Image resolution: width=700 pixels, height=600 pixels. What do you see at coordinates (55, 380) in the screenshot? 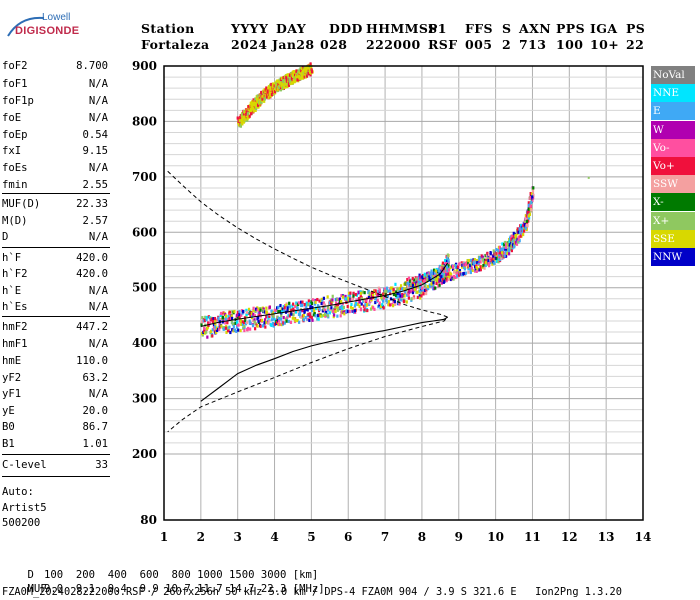
I see `param-row: yF2 63.2` at bounding box center [55, 380].